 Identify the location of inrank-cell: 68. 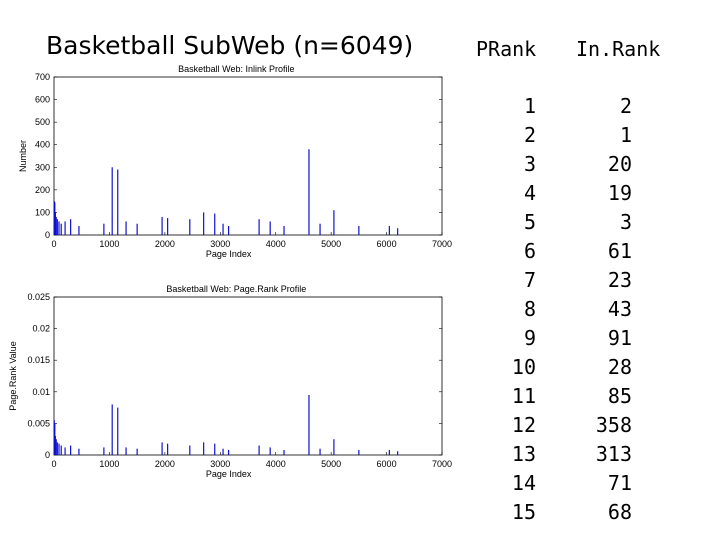
(619, 512).